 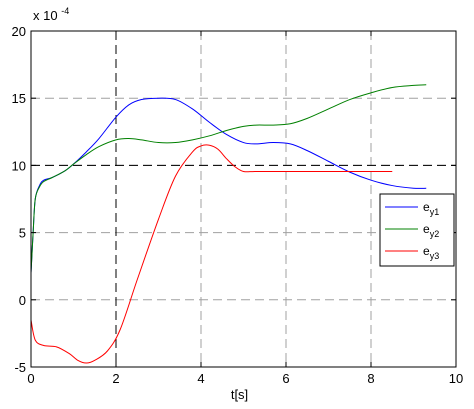 I want to click on legend-label-y2: ey2, so click(x=431, y=230).